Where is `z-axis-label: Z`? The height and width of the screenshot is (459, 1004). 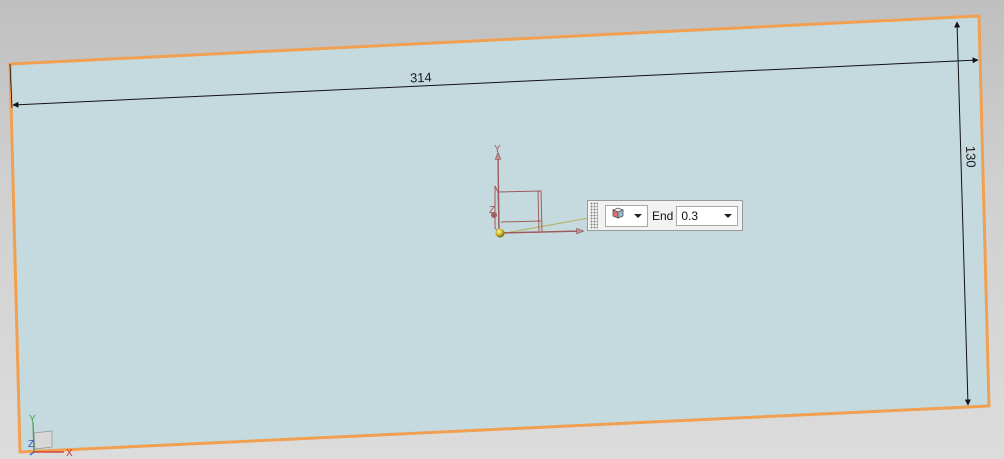 z-axis-label: Z is located at coordinates (492, 210).